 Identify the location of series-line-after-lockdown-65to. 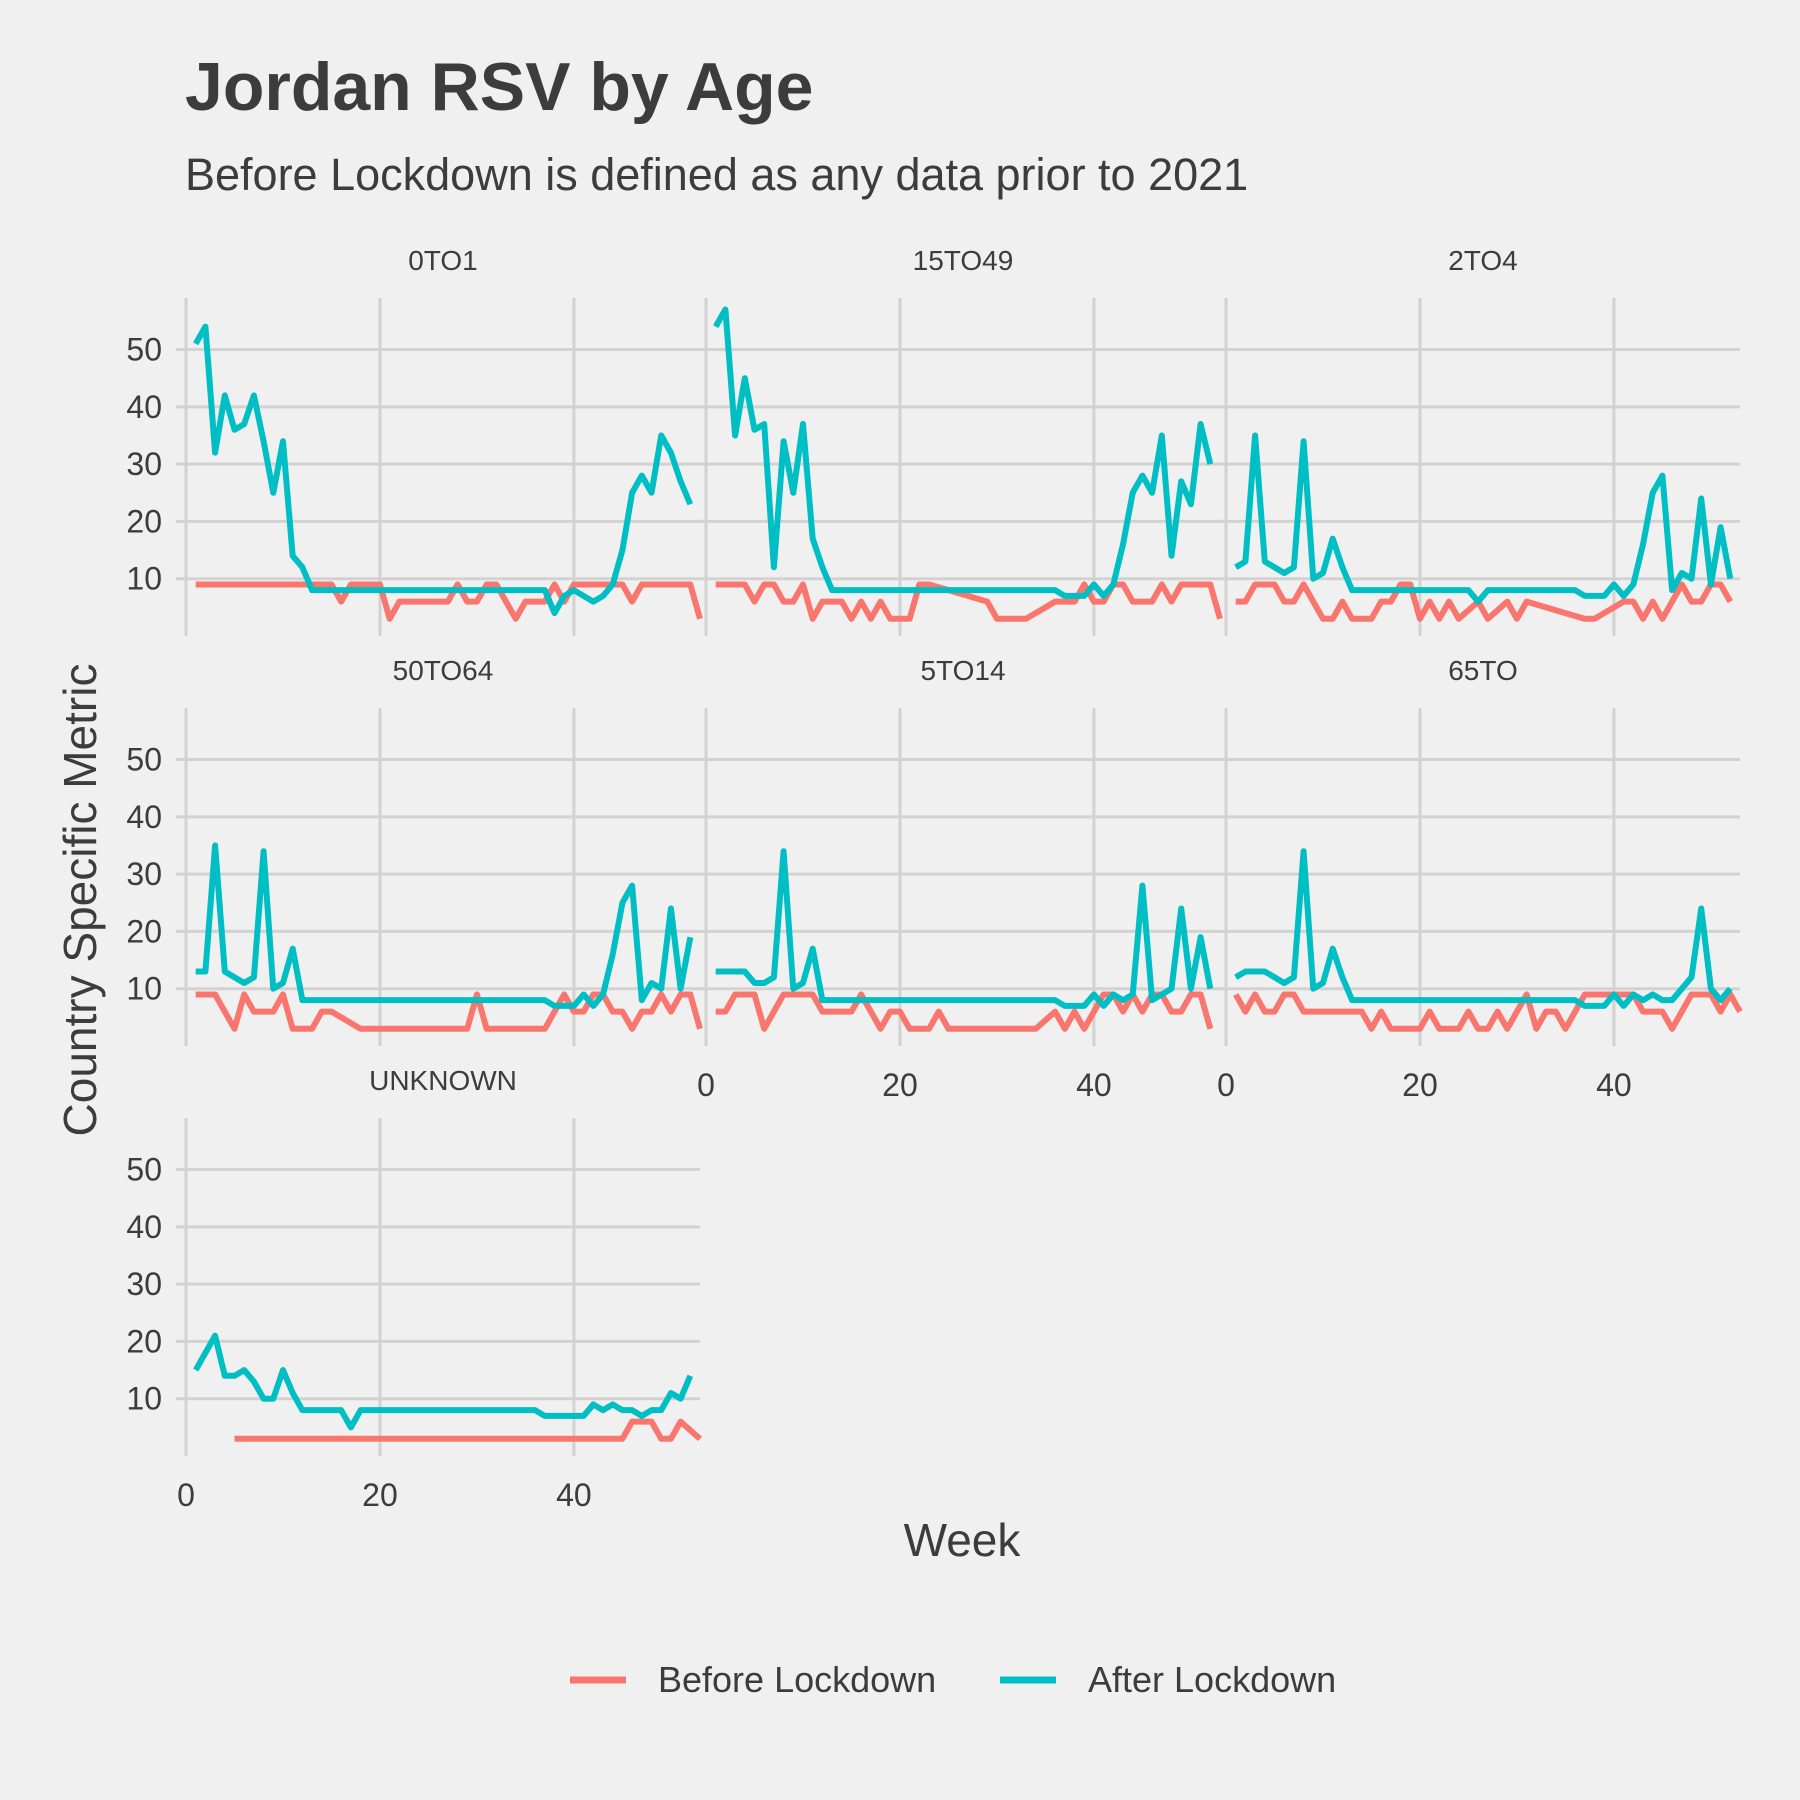
(1483, 928).